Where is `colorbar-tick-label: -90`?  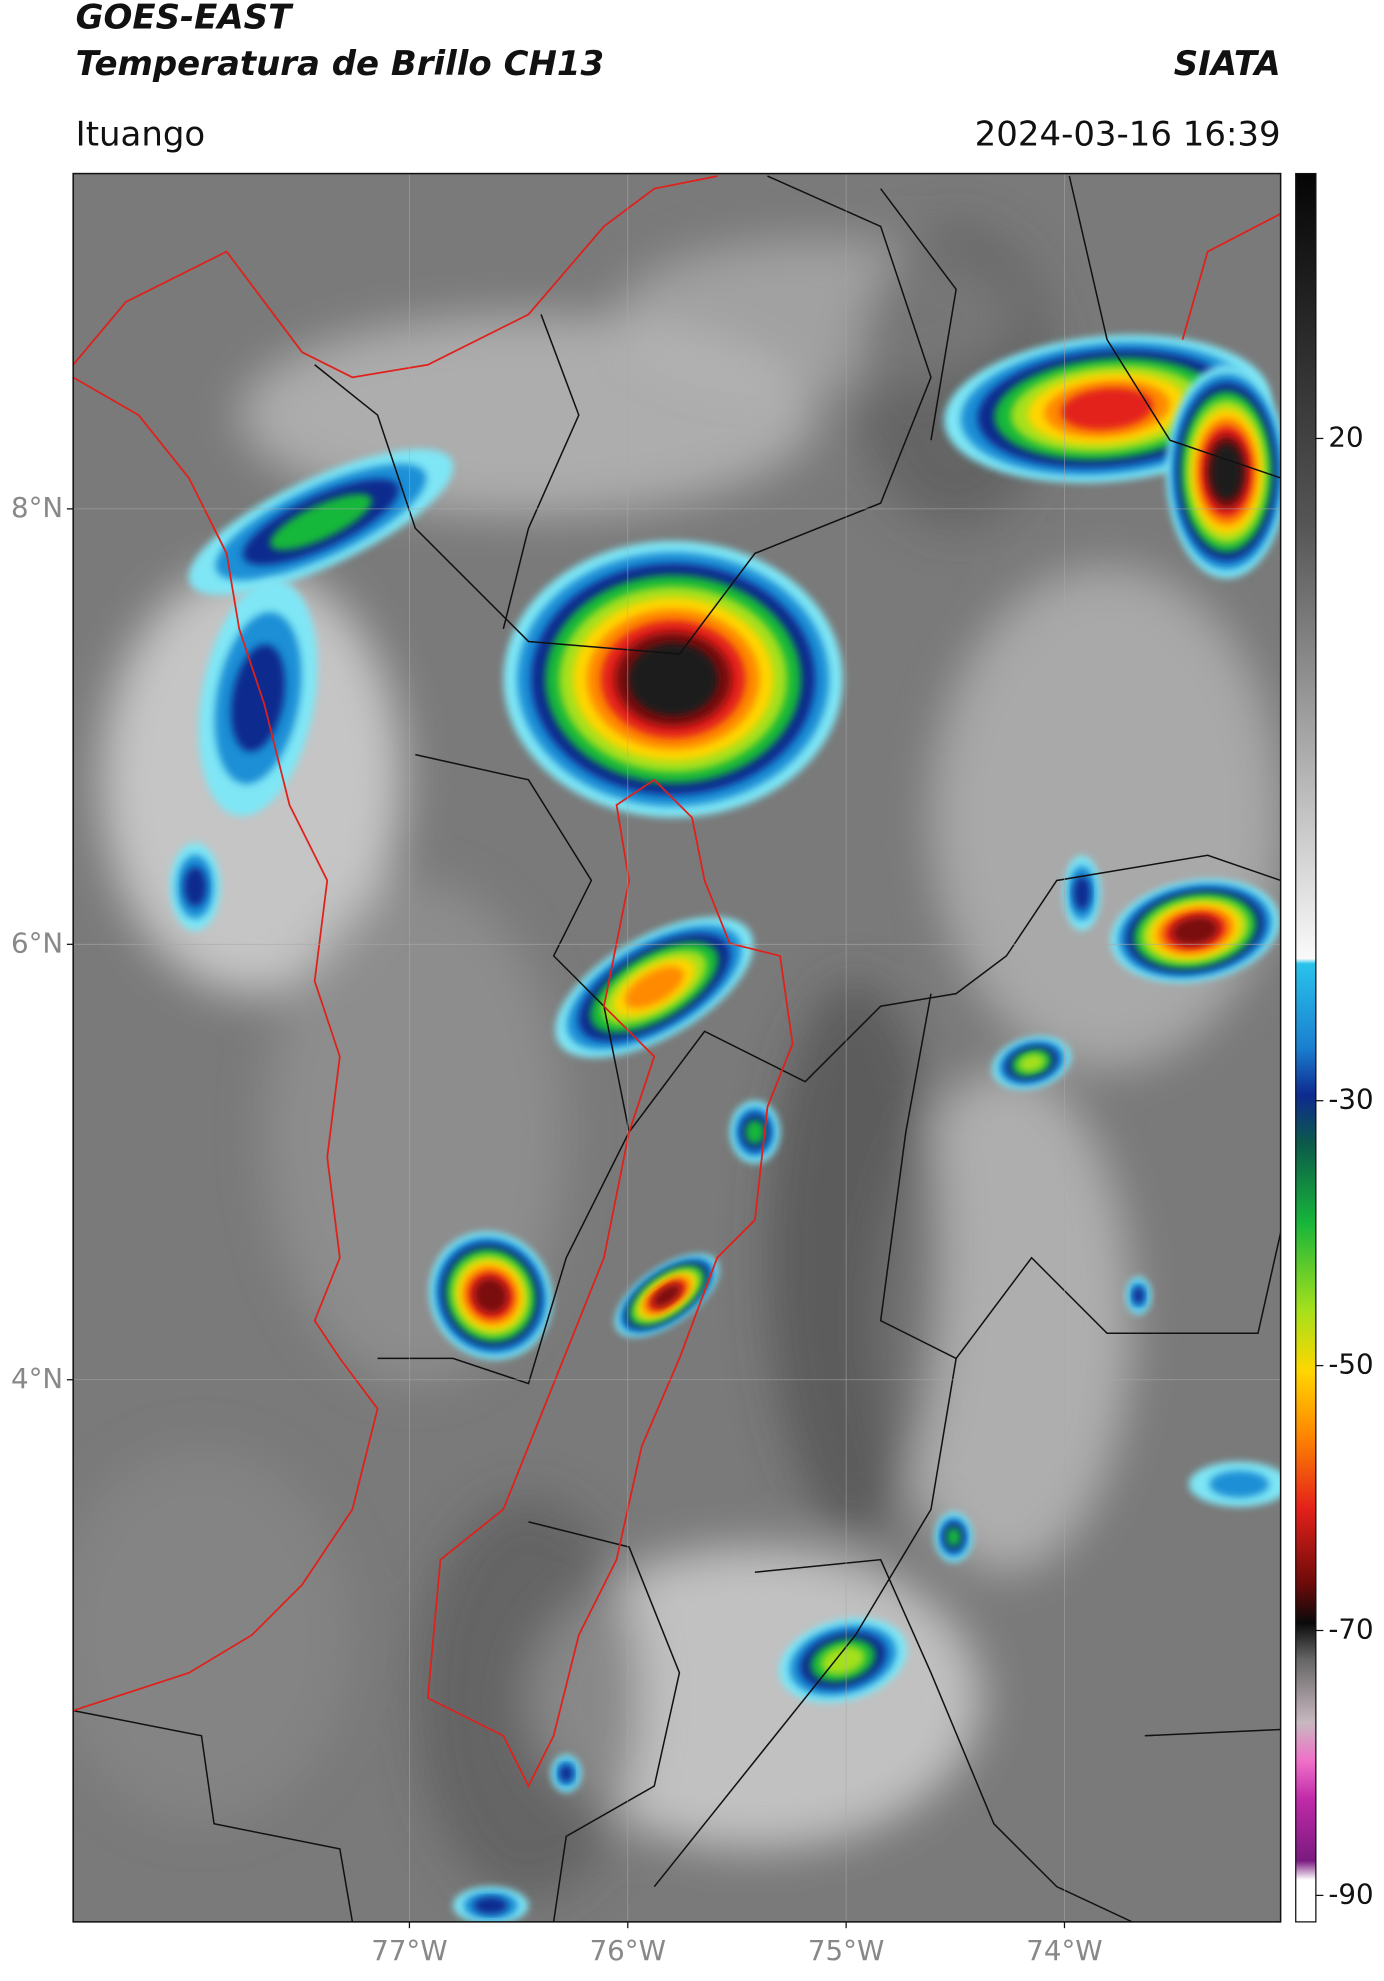 colorbar-tick-label: -90 is located at coordinates (1350, 1893).